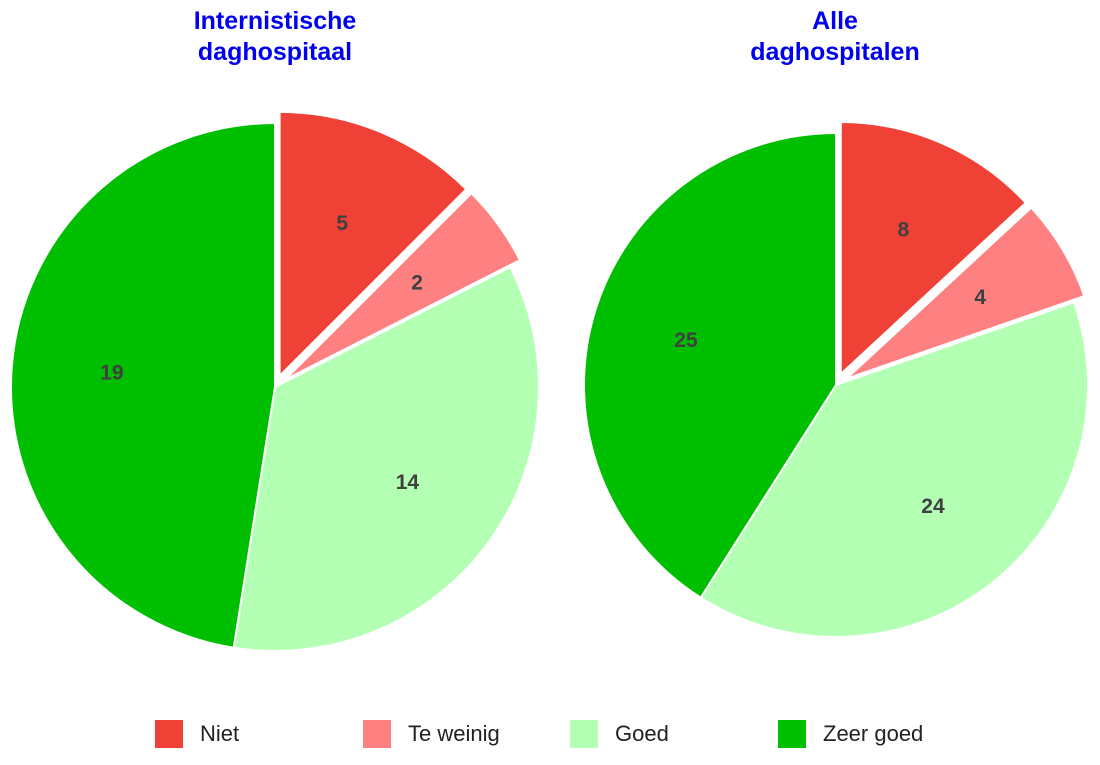 This screenshot has height=765, width=1100. I want to click on legend-label: Zeer goed, so click(873, 733).